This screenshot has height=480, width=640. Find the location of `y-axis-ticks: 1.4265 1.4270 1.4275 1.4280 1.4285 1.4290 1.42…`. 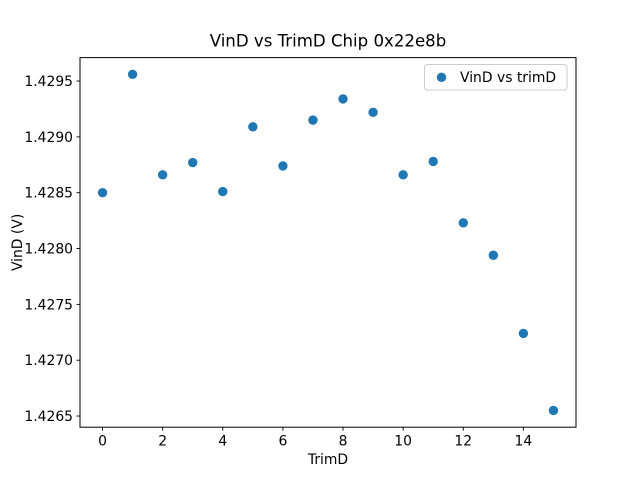

y-axis-ticks: 1.4265 1.4270 1.4275 1.4280 1.4285 1.4290 1.42… is located at coordinates (52, 249).